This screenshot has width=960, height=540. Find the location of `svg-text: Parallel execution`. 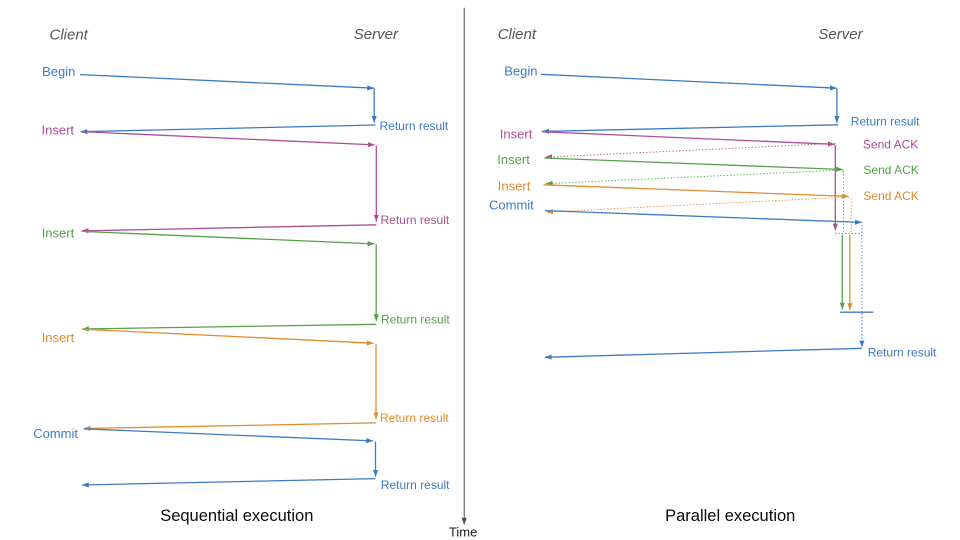

svg-text: Parallel execution is located at coordinates (730, 516).